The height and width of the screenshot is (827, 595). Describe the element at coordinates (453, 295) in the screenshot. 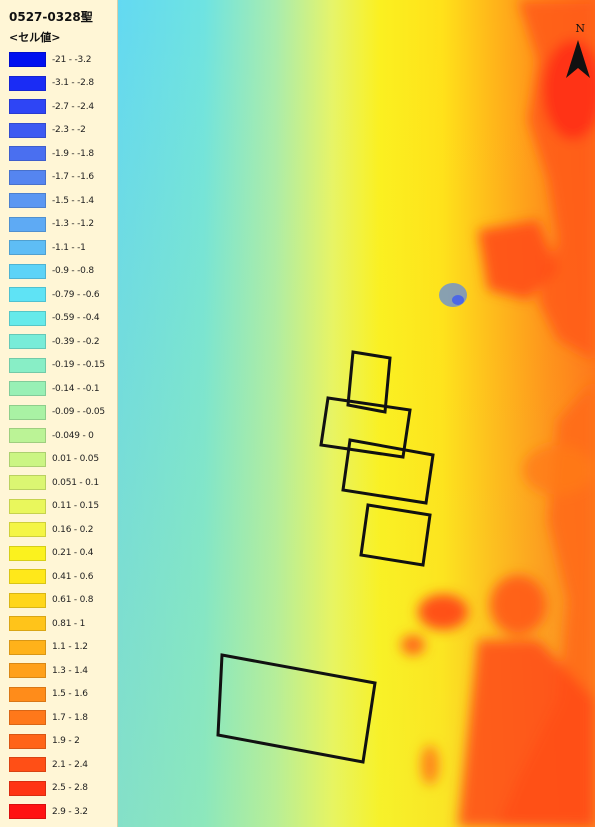

I see `low-value-patch` at that location.